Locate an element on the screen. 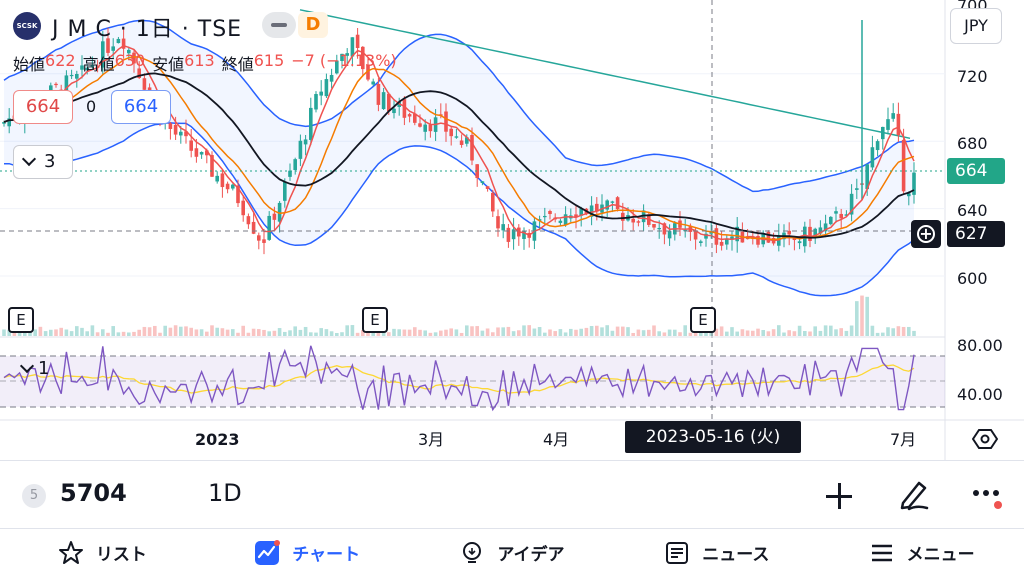 The height and width of the screenshot is (576, 1024). add-alert-button: + is located at coordinates (926, 234).